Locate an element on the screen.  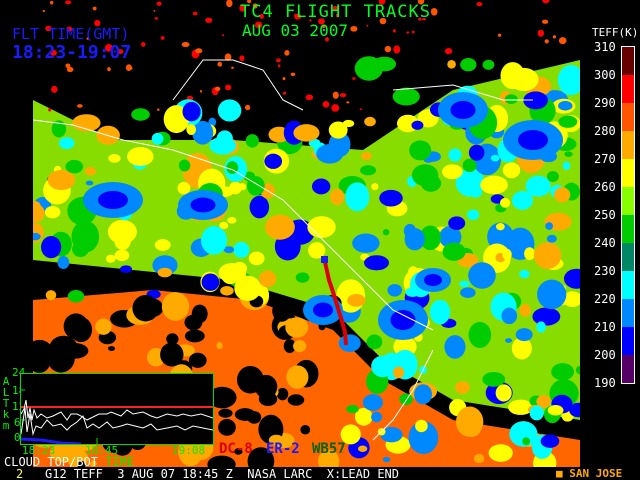
aircraft-wb57-label: WB57 is located at coordinates (329, 449).